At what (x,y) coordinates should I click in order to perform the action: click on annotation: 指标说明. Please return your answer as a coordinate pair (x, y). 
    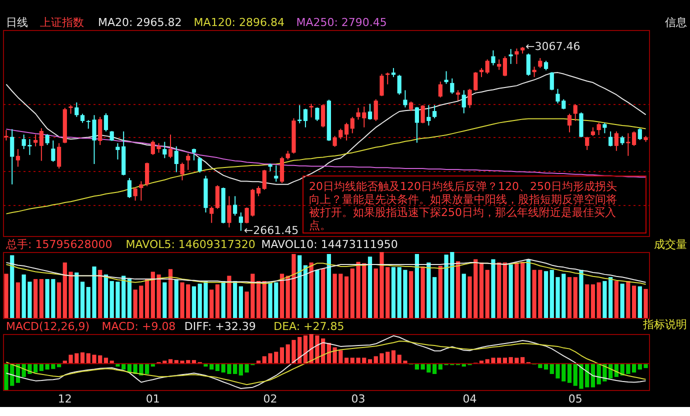
    Looking at the image, I should click on (664, 324).